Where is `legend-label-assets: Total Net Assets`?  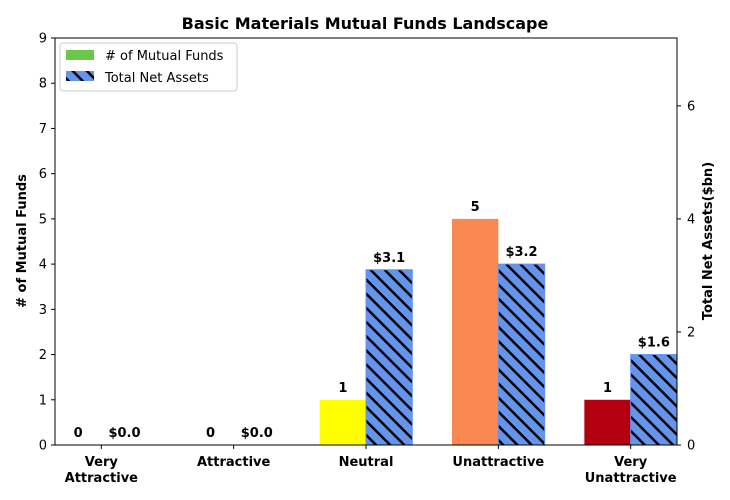
legend-label-assets: Total Net Assets is located at coordinates (156, 78).